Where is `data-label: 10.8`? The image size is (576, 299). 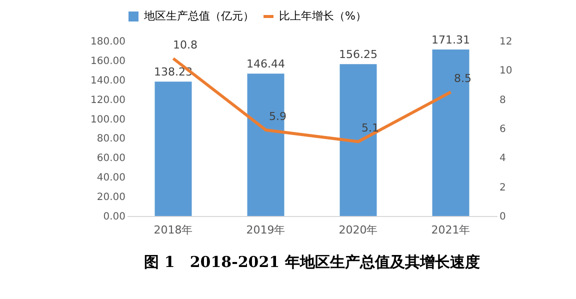
data-label: 10.8 is located at coordinates (185, 45).